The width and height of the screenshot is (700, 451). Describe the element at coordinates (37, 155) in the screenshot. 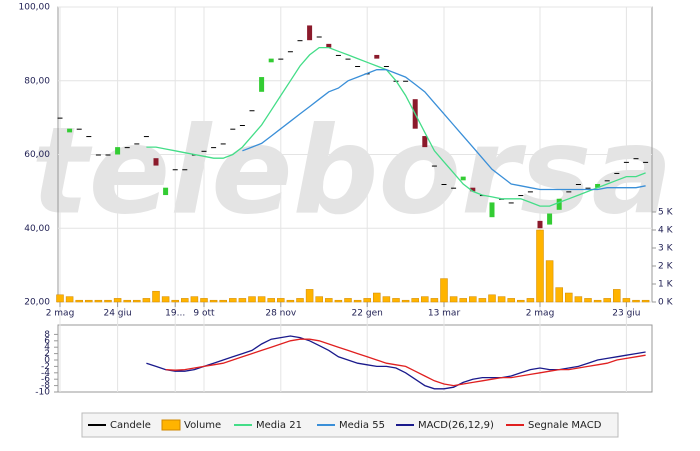

I see `y-tick-label: 60,00` at that location.